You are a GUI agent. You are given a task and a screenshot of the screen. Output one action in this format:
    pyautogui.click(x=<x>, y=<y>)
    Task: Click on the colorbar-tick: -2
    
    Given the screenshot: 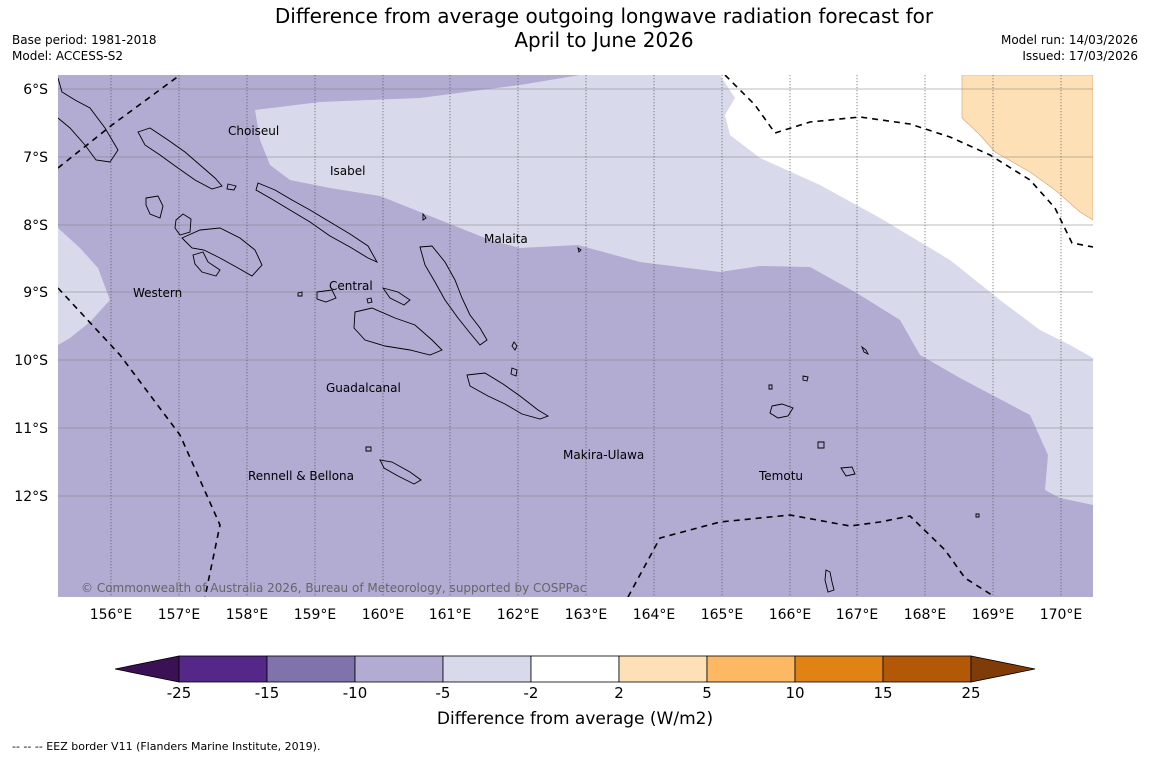 What is the action you would take?
    pyautogui.click(x=531, y=693)
    